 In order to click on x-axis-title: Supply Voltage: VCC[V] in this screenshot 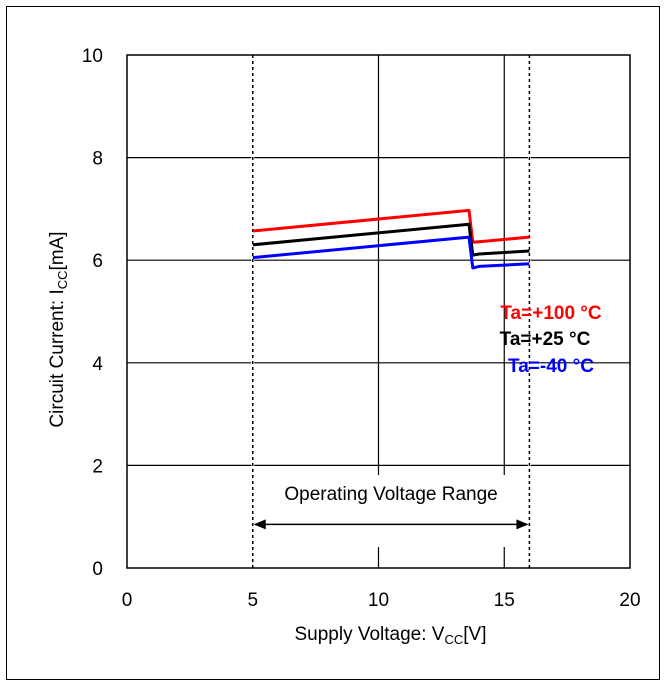, I will do `click(390, 635)`.